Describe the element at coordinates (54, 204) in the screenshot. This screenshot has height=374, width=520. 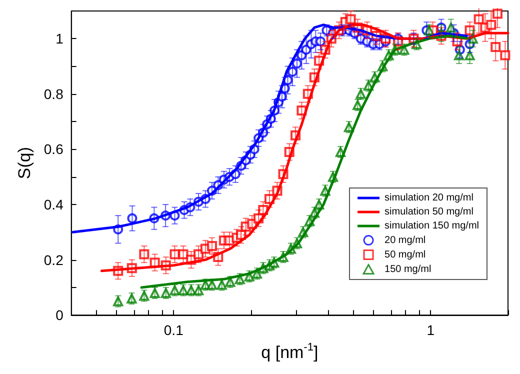
I see `y-tick-label: 0.4` at that location.